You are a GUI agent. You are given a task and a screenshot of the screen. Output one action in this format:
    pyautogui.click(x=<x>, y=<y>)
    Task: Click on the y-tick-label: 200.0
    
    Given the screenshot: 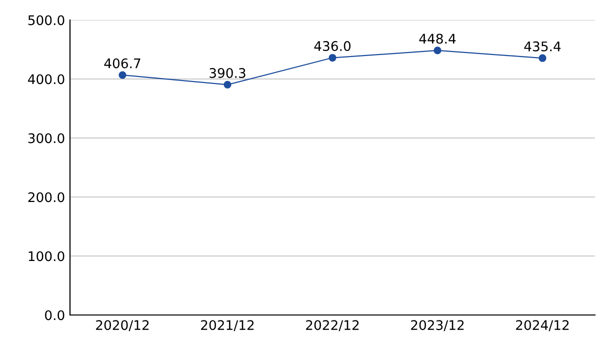 What is the action you would take?
    pyautogui.click(x=46, y=197)
    